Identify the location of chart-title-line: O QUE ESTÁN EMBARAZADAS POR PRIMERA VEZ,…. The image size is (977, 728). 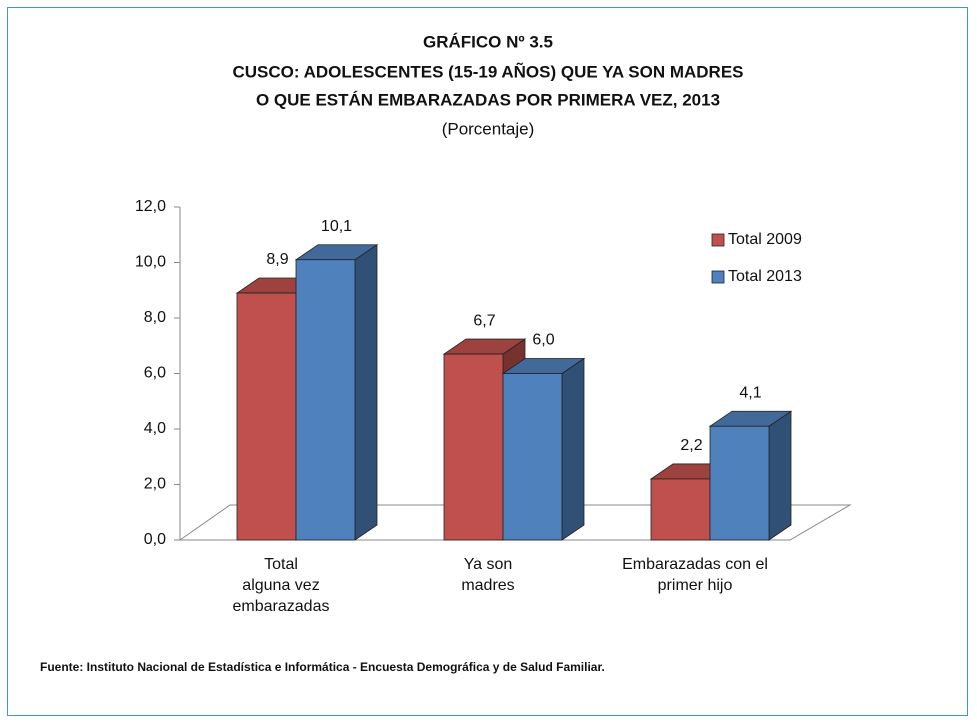
(488, 99).